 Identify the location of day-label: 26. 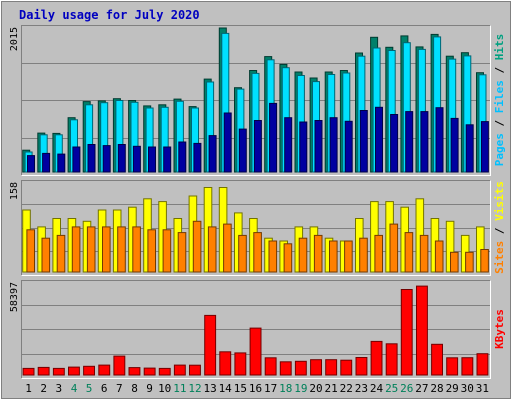
(406, 388).